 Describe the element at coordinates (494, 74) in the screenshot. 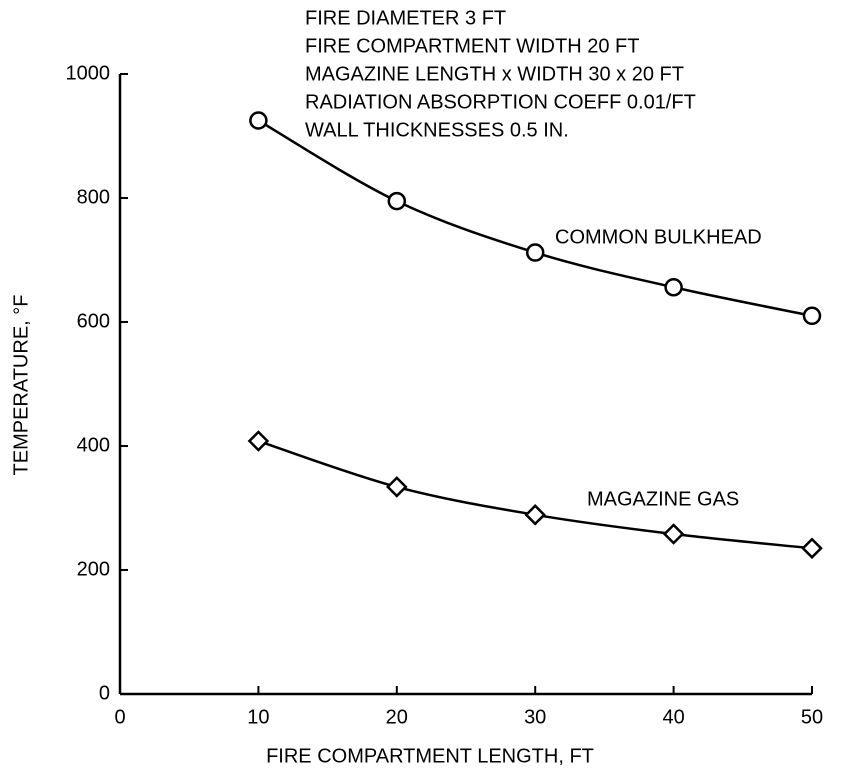

I see `annotation: MAGAZINE LENGTH x WIDTH 30 x 20 FT` at that location.